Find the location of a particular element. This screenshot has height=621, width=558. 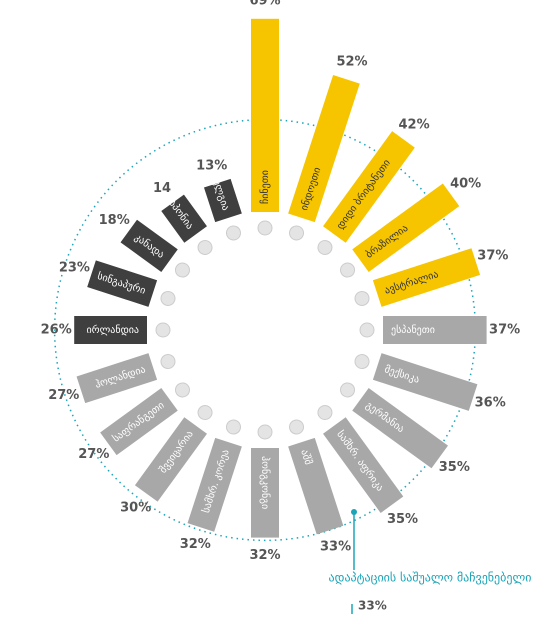

bar-group: ესპანეთი is located at coordinates (423, 330).